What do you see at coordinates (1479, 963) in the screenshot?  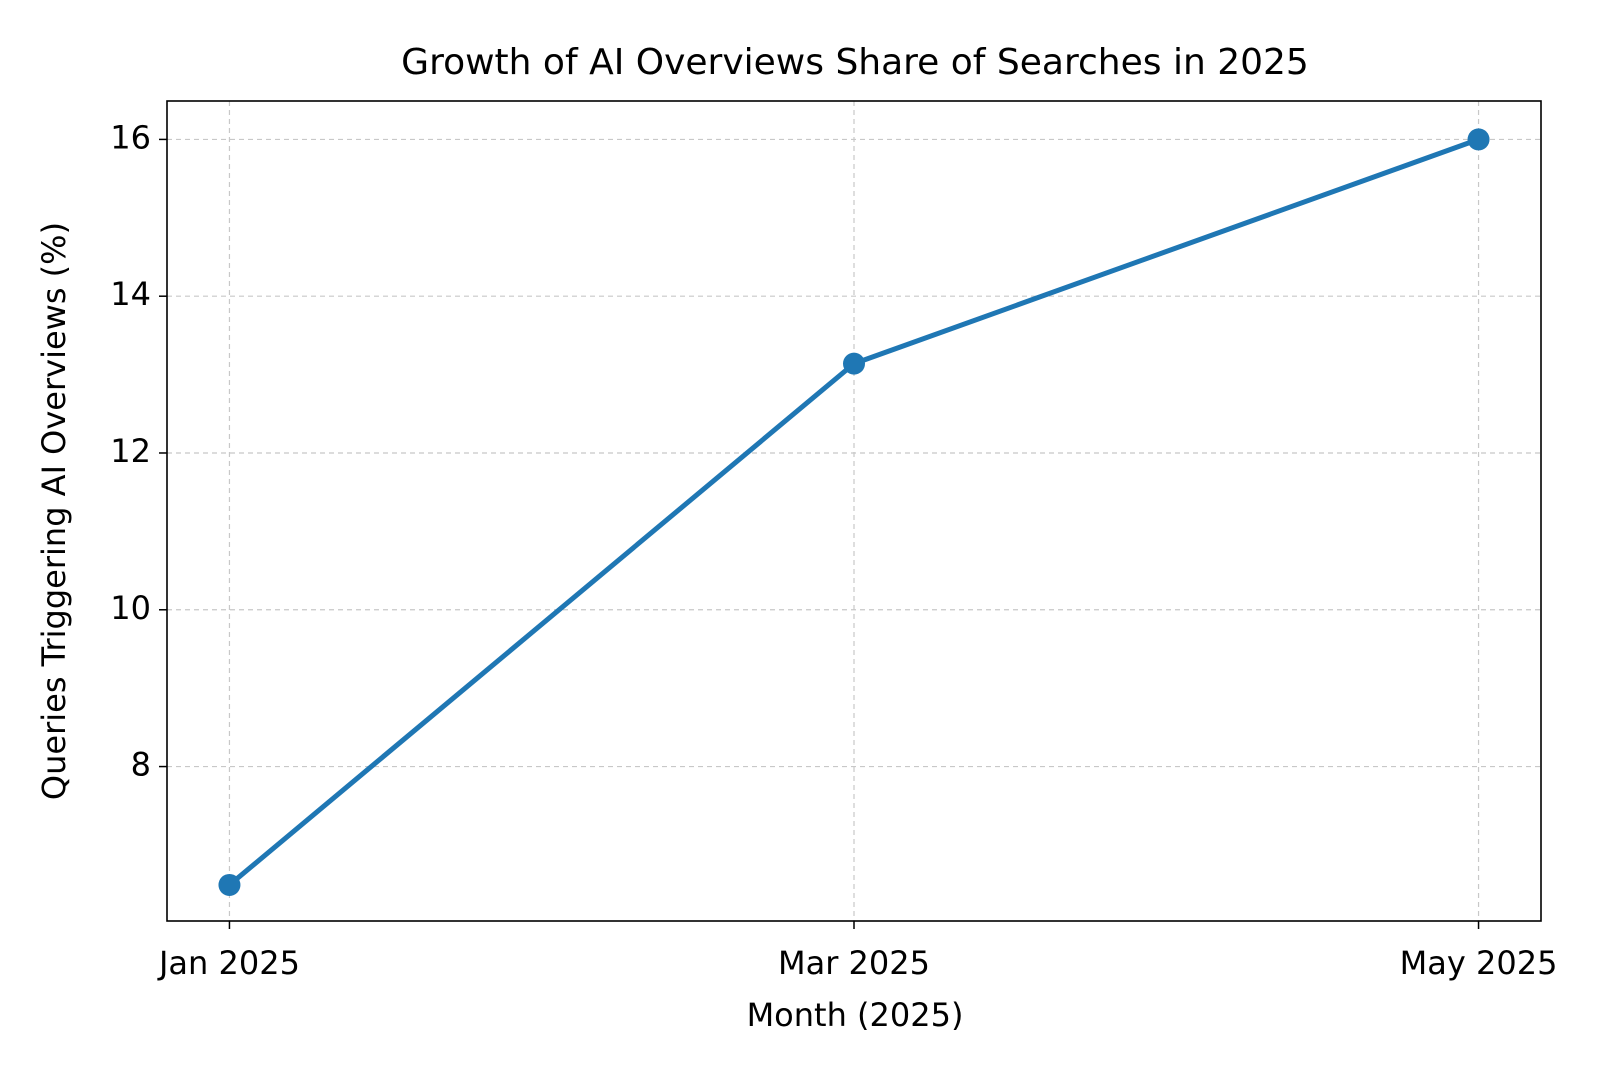 I see `x-tick-label: May 2025` at bounding box center [1479, 963].